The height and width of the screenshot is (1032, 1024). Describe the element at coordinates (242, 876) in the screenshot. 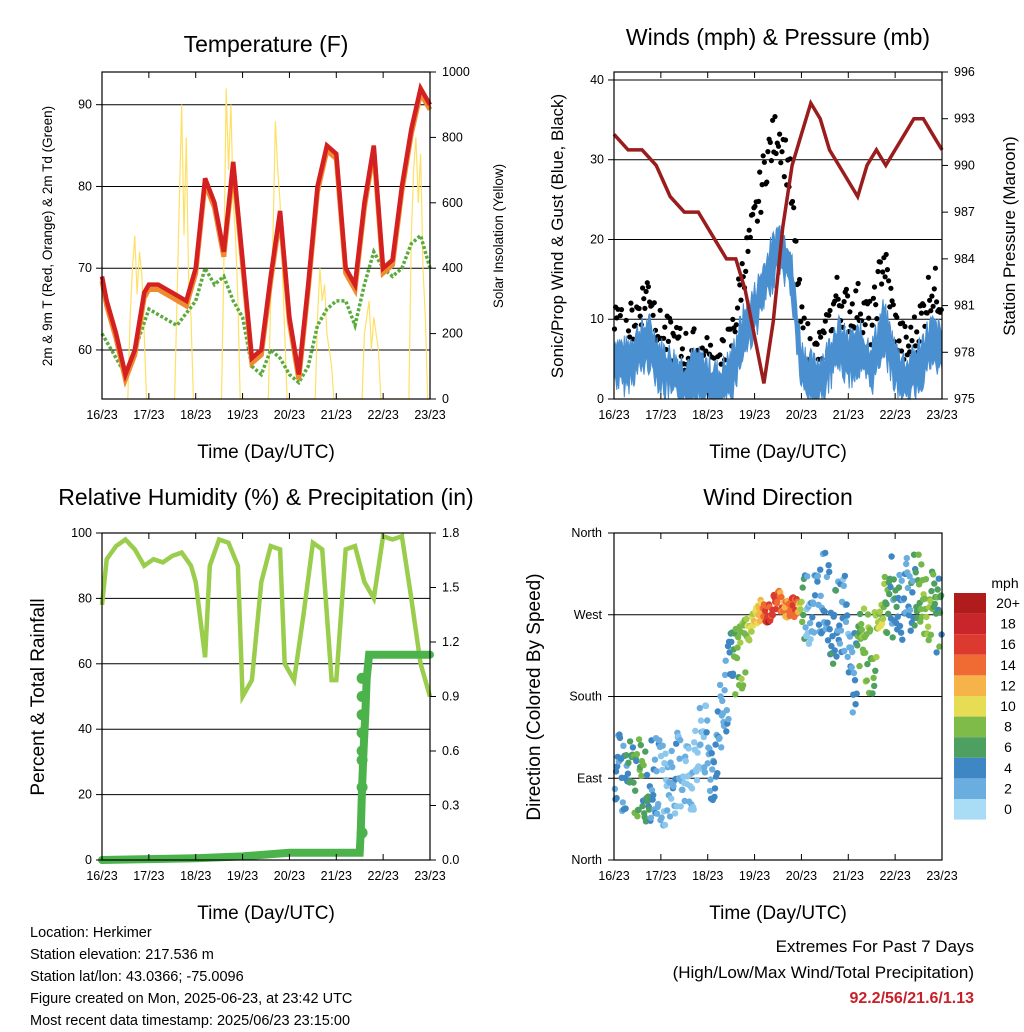

I see `rh-xtick-label: 19/23` at that location.